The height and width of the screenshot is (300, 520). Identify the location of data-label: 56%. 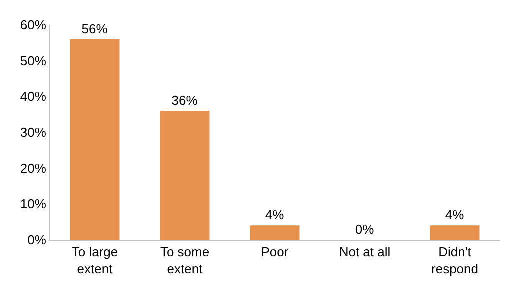
(95, 28).